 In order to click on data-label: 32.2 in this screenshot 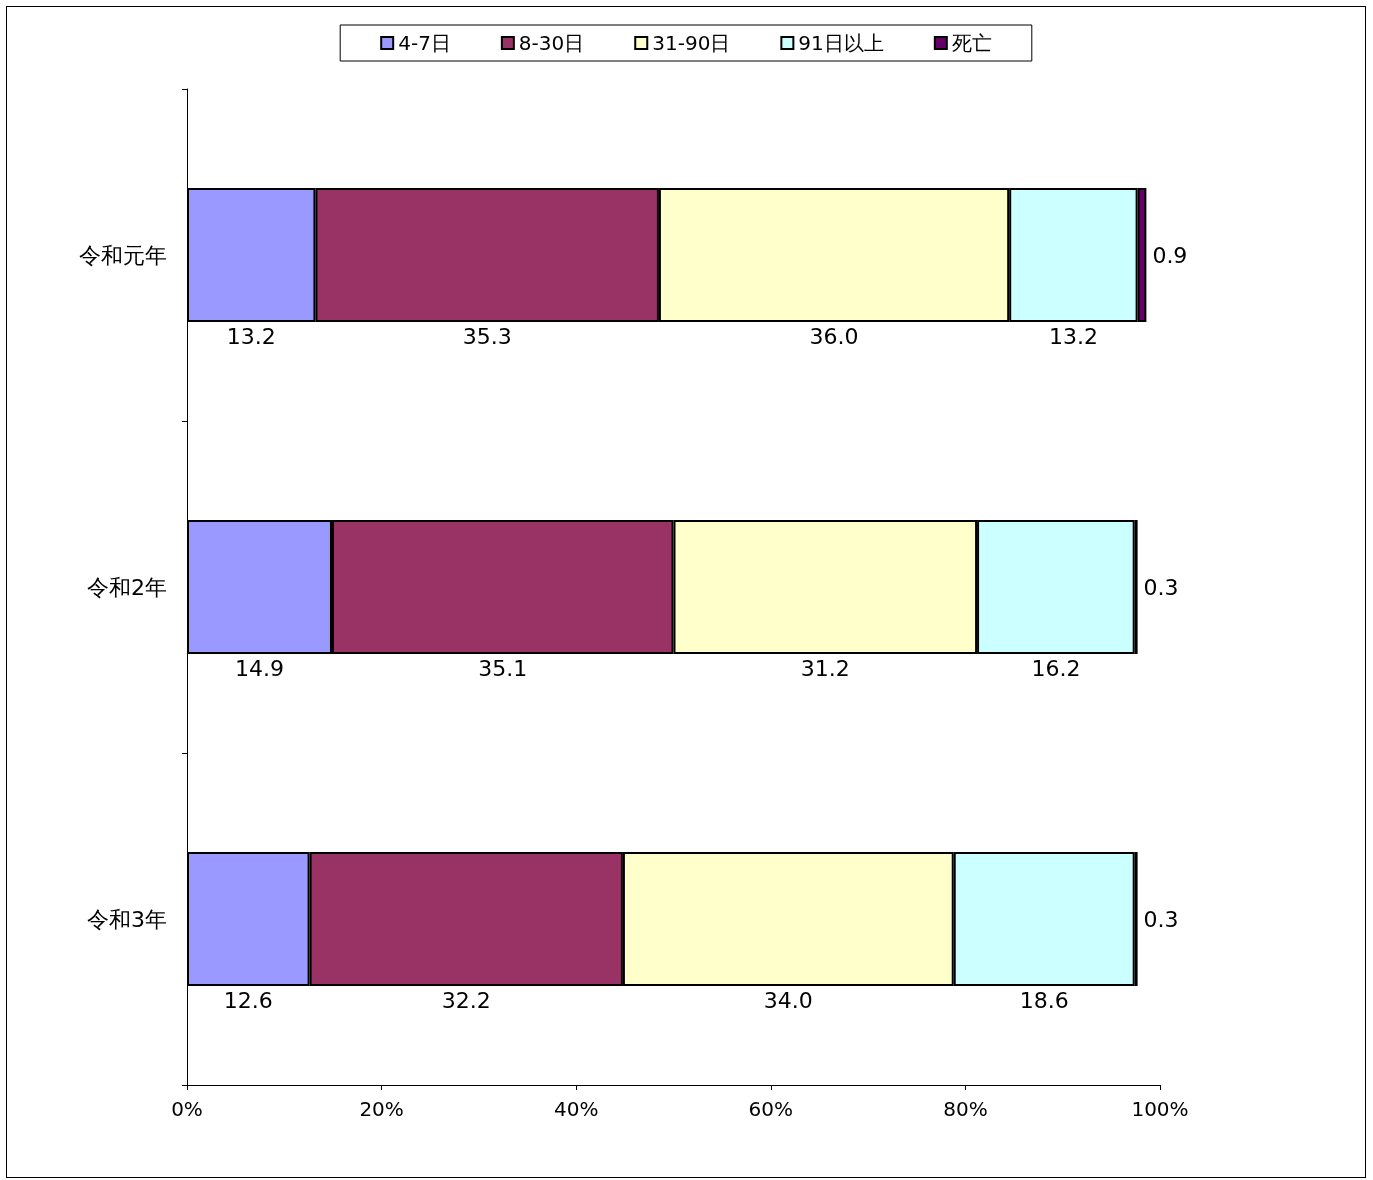, I will do `click(466, 1000)`.